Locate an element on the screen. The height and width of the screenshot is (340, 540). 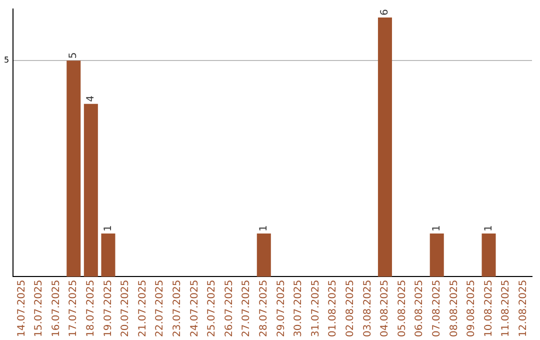
x-tick-label: 19.07.2025 is located at coordinates (108, 309).